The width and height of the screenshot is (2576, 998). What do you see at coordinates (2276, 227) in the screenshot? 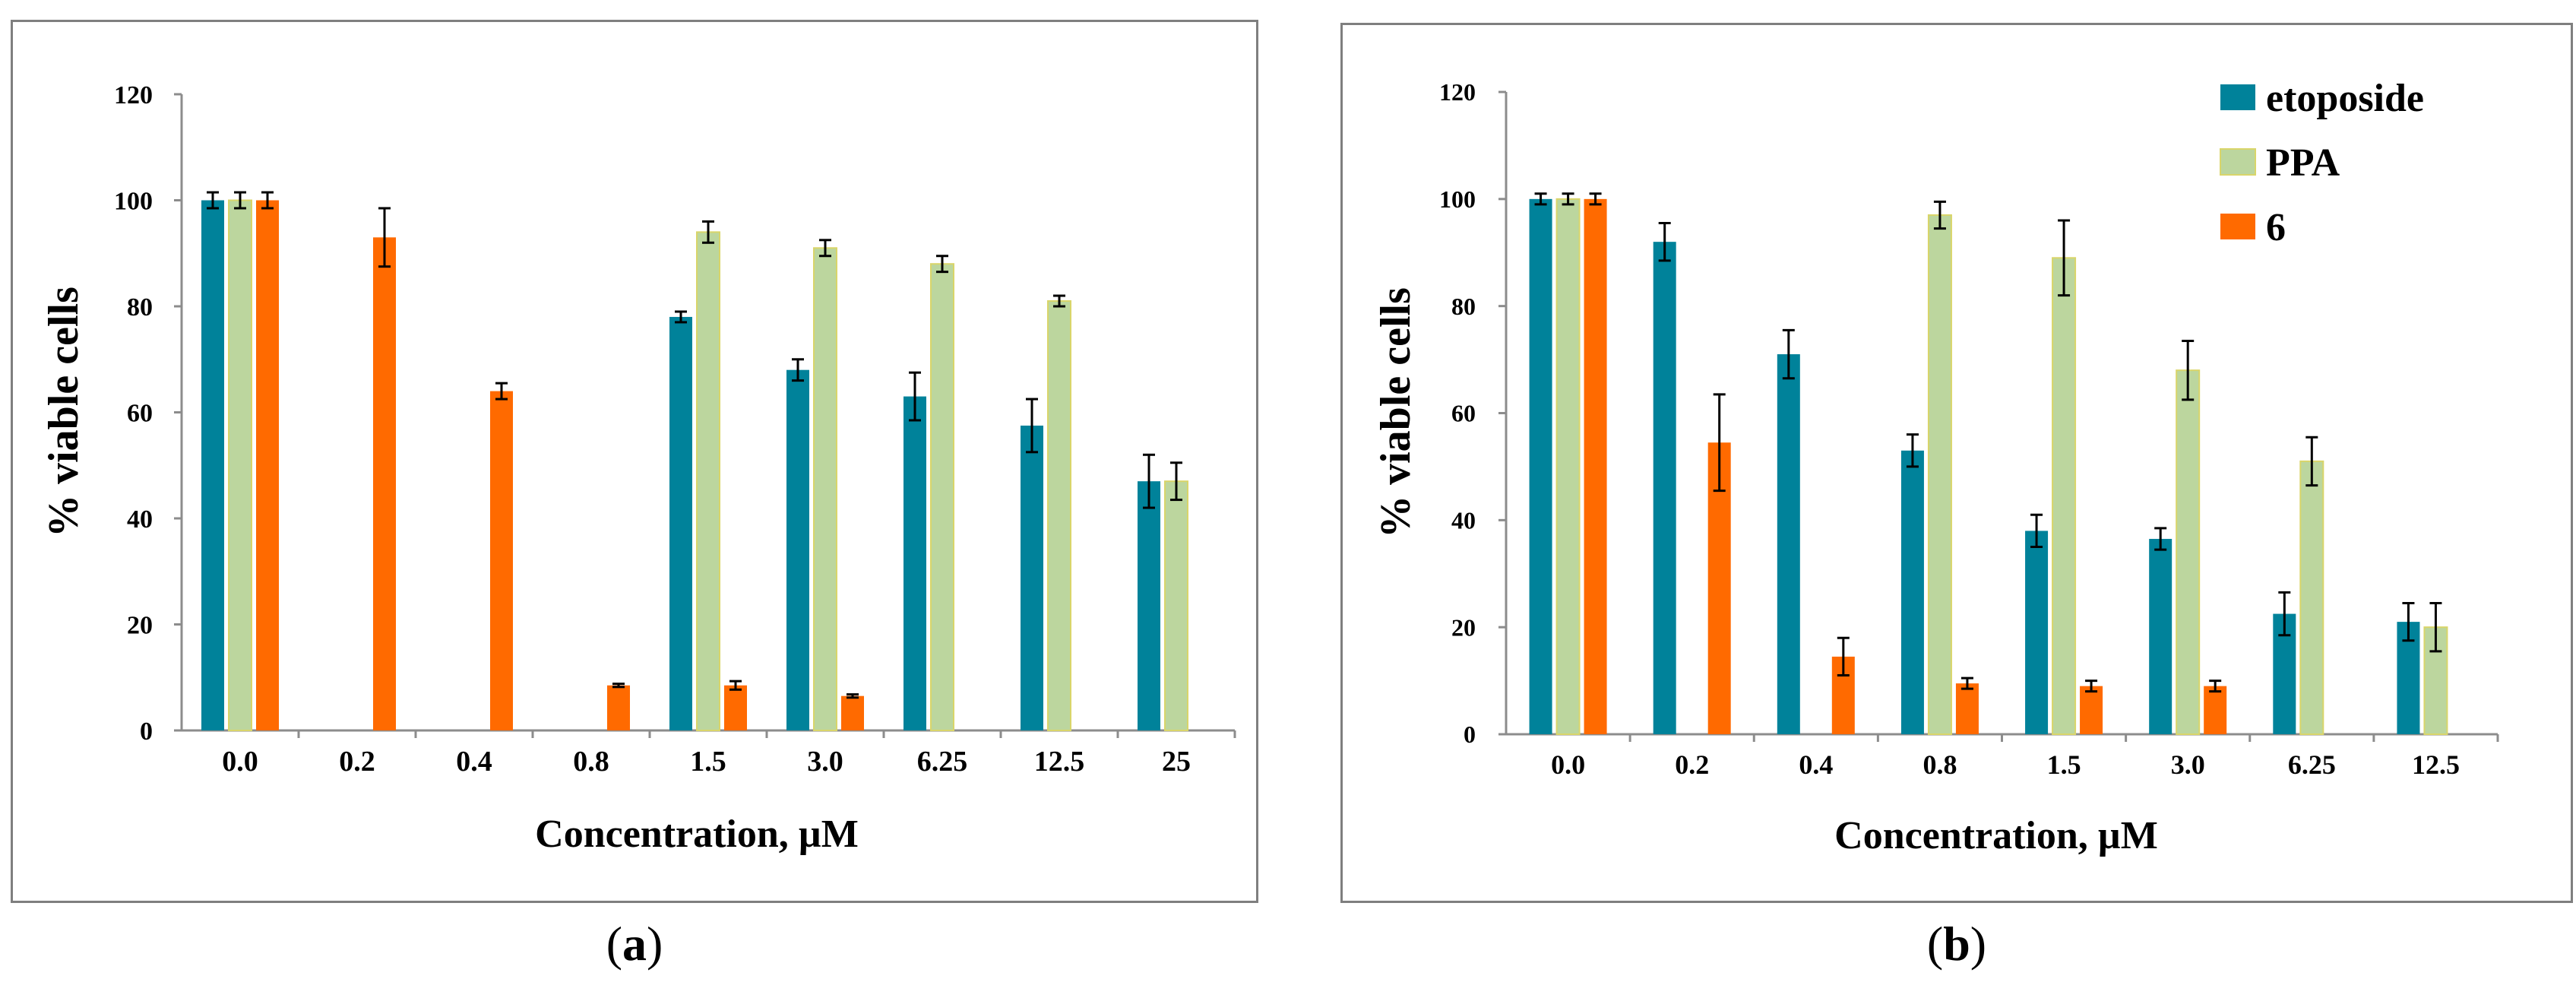
I see `legend-label-6: 6` at bounding box center [2276, 227].